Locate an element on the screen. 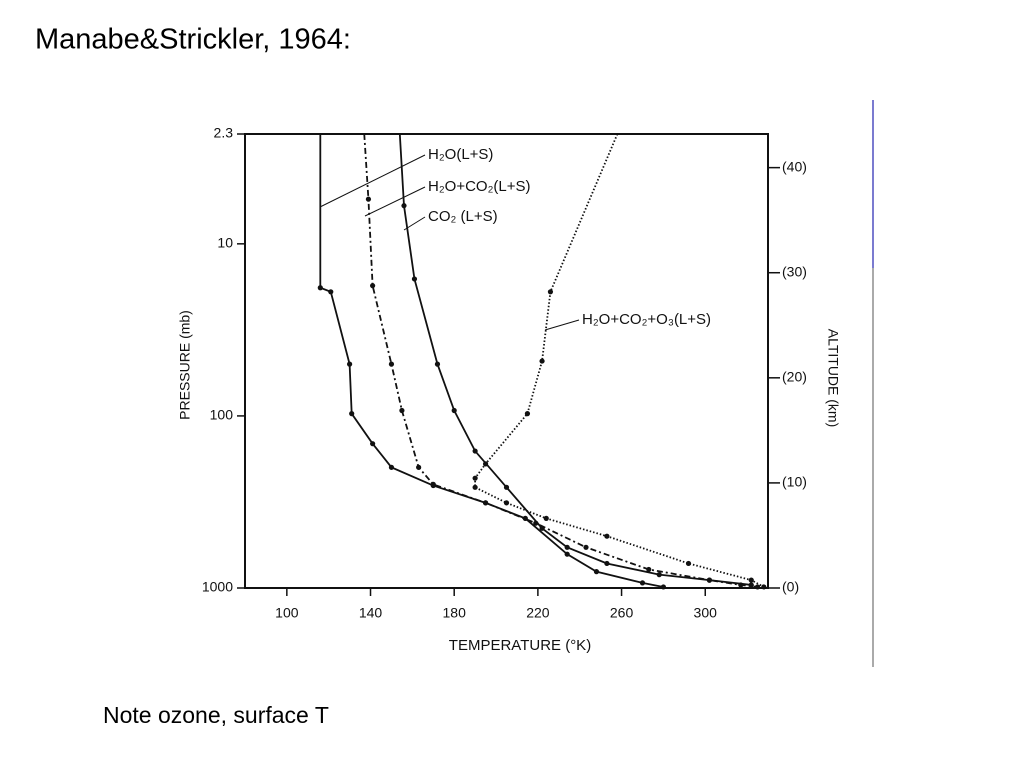  y-tick-label: 2.3 is located at coordinates (224, 133).